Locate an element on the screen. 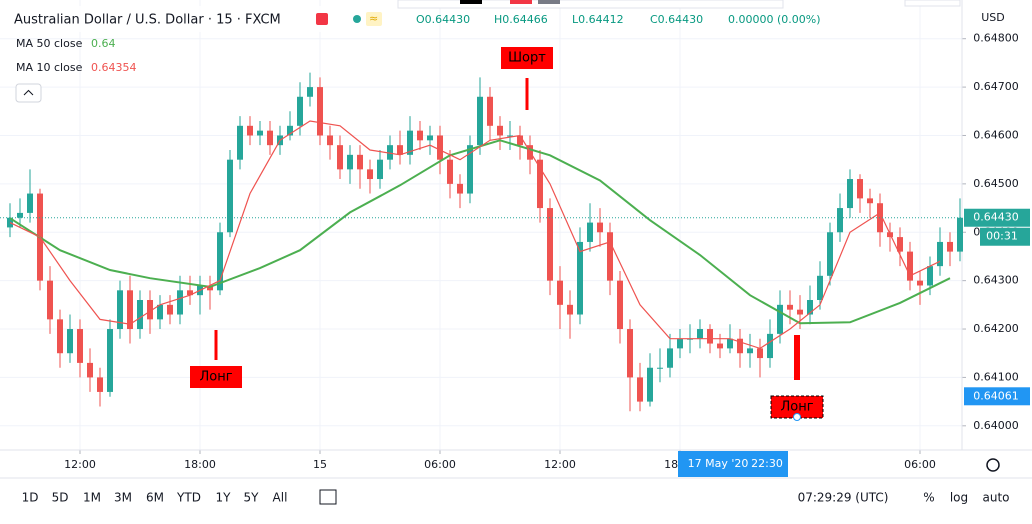 This screenshot has height=524, width=1032. currency-label: USD is located at coordinates (993, 17).